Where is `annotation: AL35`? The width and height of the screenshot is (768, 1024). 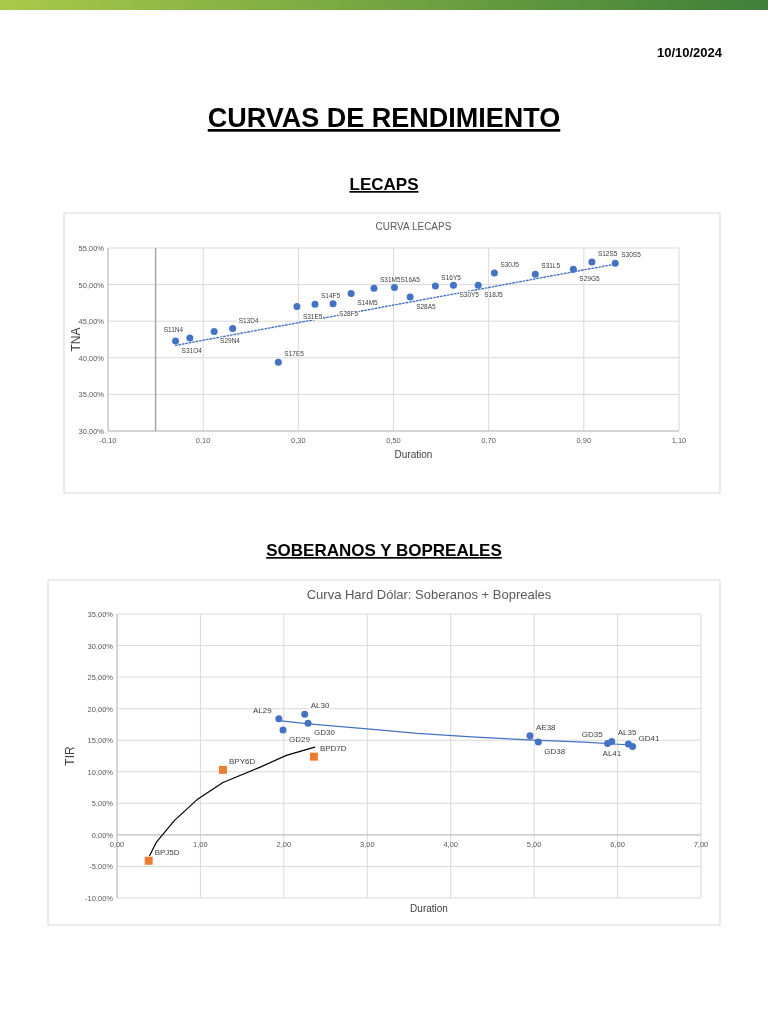
annotation: AL35 is located at coordinates (627, 733).